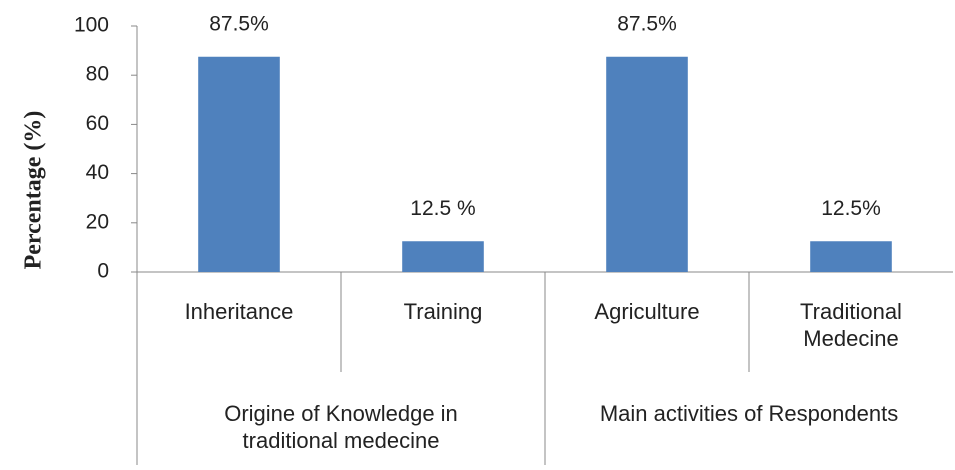 The height and width of the screenshot is (470, 955). I want to click on x-tick-label: Traditional Medecine, so click(851, 325).